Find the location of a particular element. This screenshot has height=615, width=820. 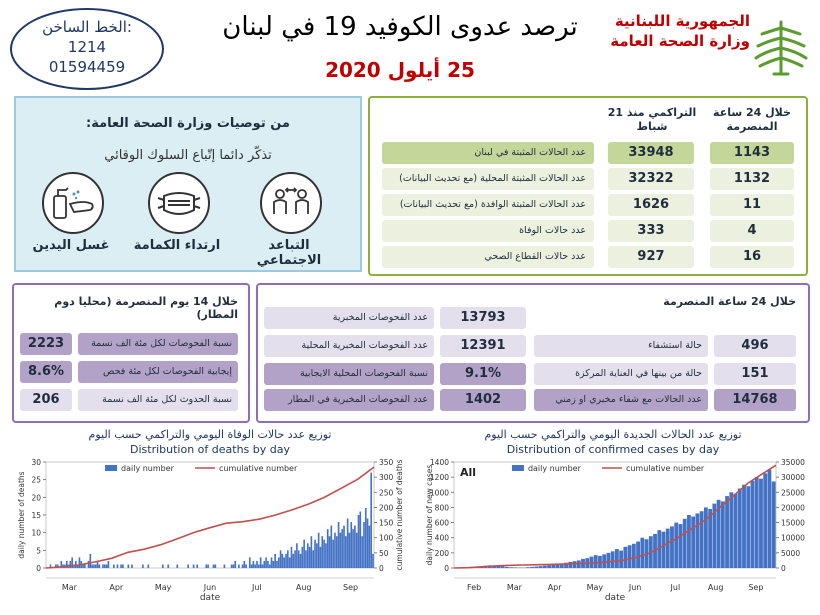

cases-ylabel: daily number of new cases is located at coordinates (429, 515).